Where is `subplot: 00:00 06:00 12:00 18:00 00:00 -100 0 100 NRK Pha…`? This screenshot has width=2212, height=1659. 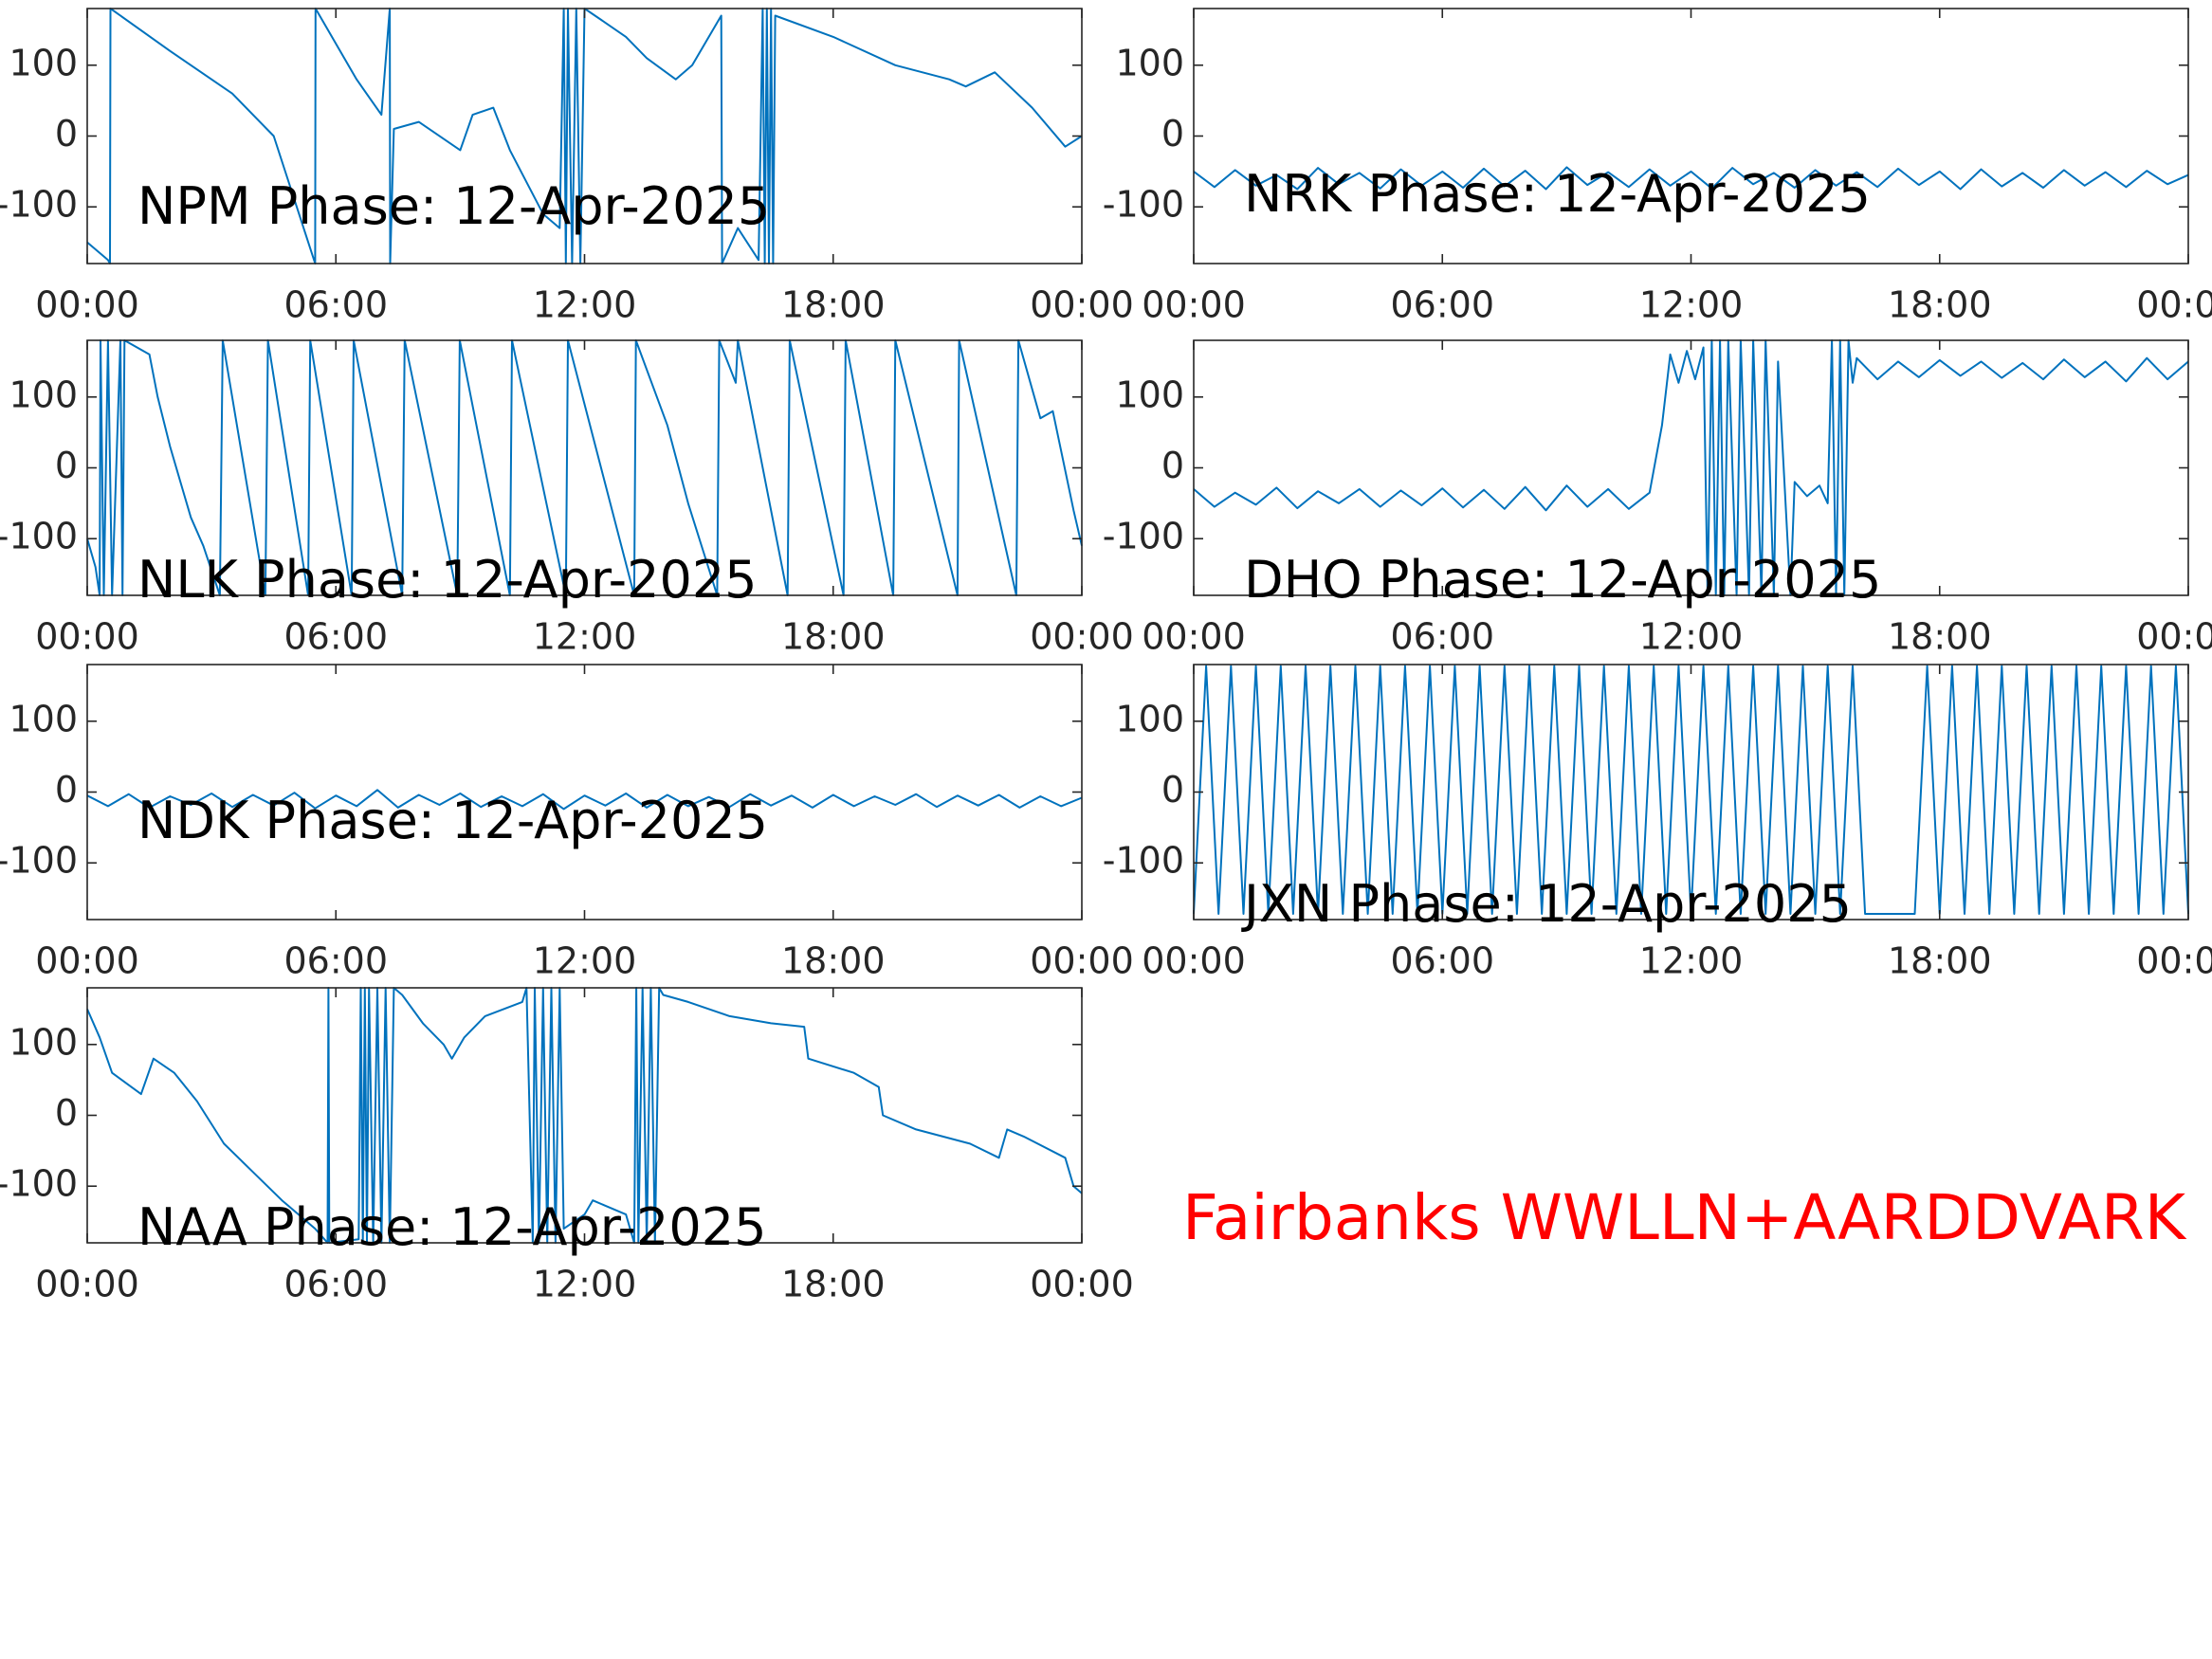 subplot: 00:00 06:00 12:00 18:00 00:00 -100 0 100 NRK Pha… is located at coordinates (1657, 167).